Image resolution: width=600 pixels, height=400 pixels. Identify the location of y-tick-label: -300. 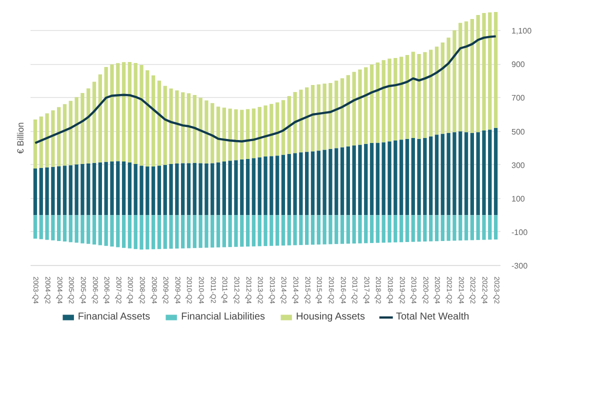
(520, 266).